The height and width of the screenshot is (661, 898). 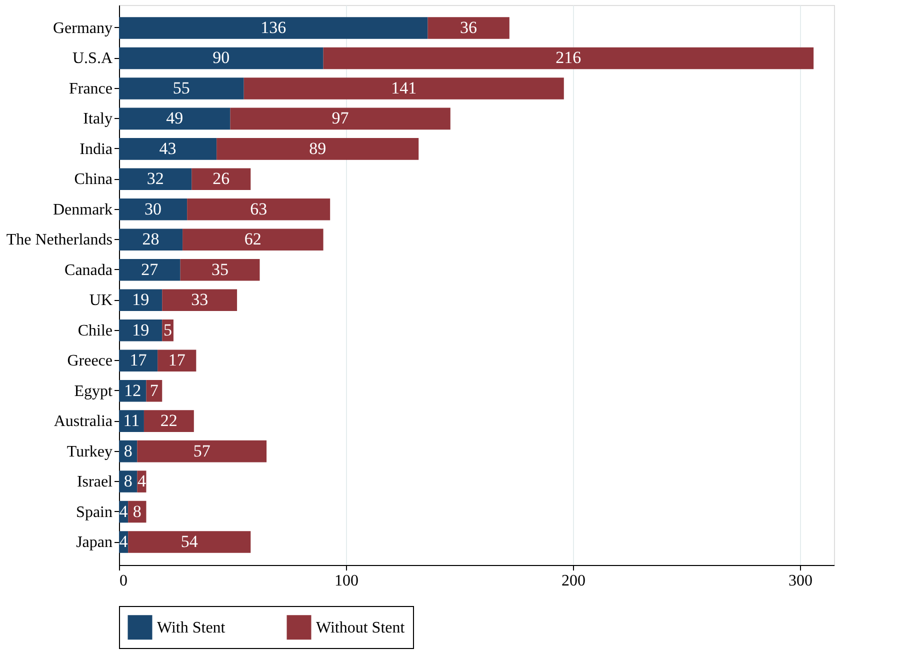 What do you see at coordinates (569, 58) in the screenshot?
I see `data-label: 216` at bounding box center [569, 58].